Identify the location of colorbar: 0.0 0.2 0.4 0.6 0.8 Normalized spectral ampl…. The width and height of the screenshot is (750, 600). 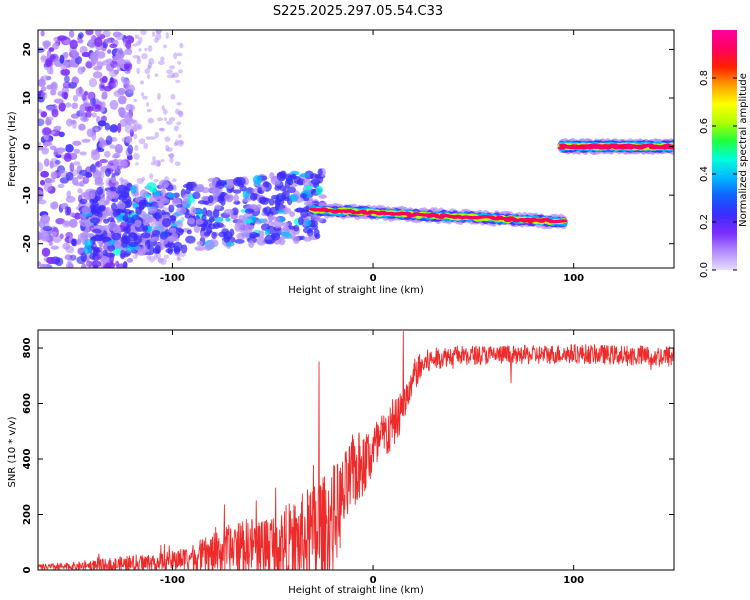
(724, 154).